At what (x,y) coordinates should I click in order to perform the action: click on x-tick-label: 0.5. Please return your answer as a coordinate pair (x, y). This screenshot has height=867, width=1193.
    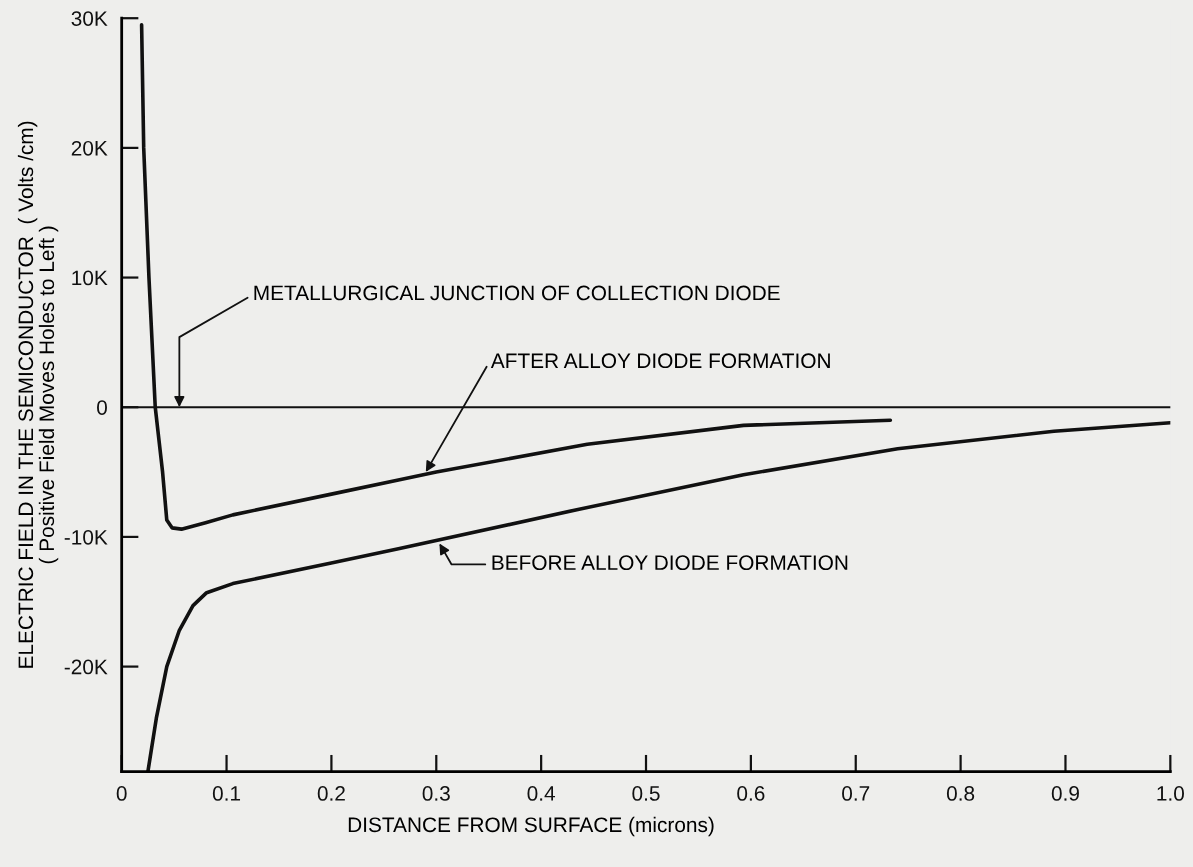
    Looking at the image, I should click on (646, 793).